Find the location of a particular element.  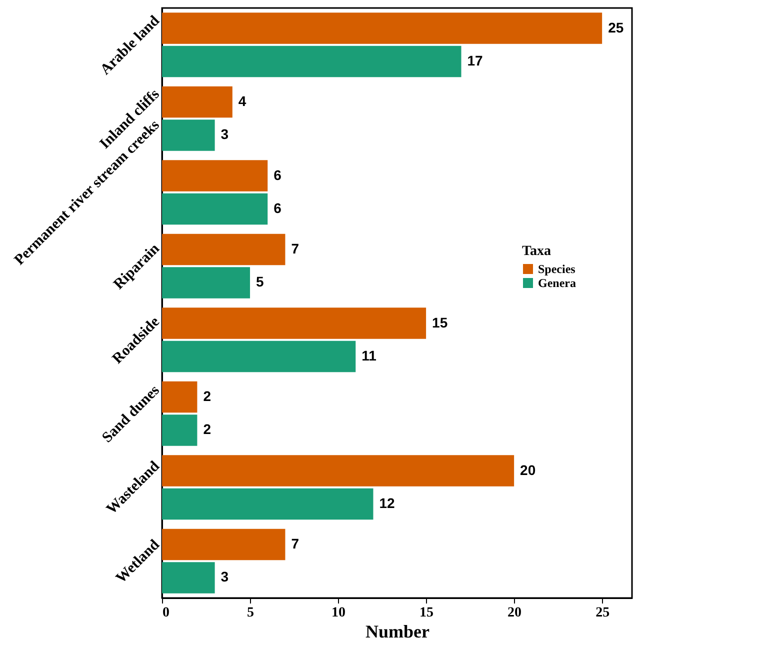

legend-title: Taxa is located at coordinates (537, 251).